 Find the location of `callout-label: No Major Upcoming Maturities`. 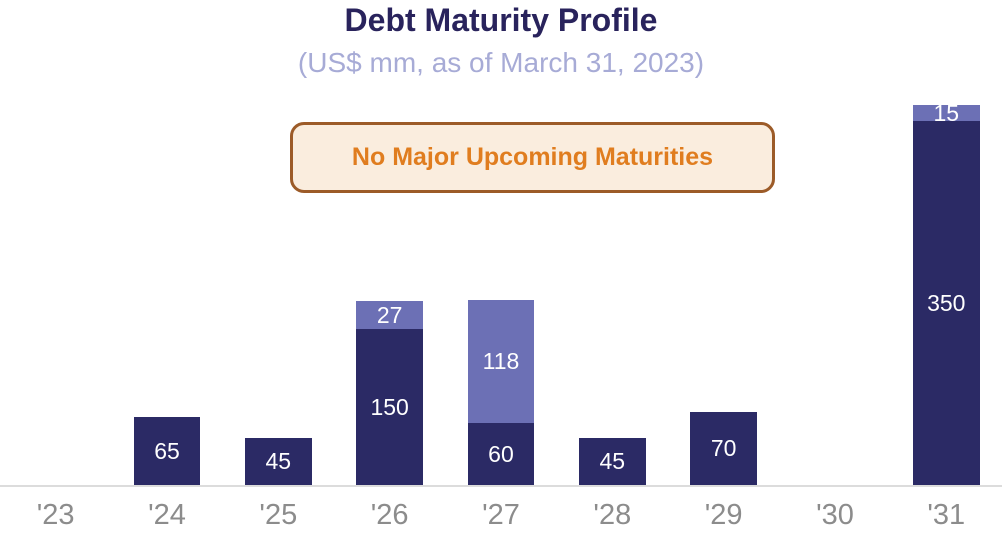

callout-label: No Major Upcoming Maturities is located at coordinates (532, 157).